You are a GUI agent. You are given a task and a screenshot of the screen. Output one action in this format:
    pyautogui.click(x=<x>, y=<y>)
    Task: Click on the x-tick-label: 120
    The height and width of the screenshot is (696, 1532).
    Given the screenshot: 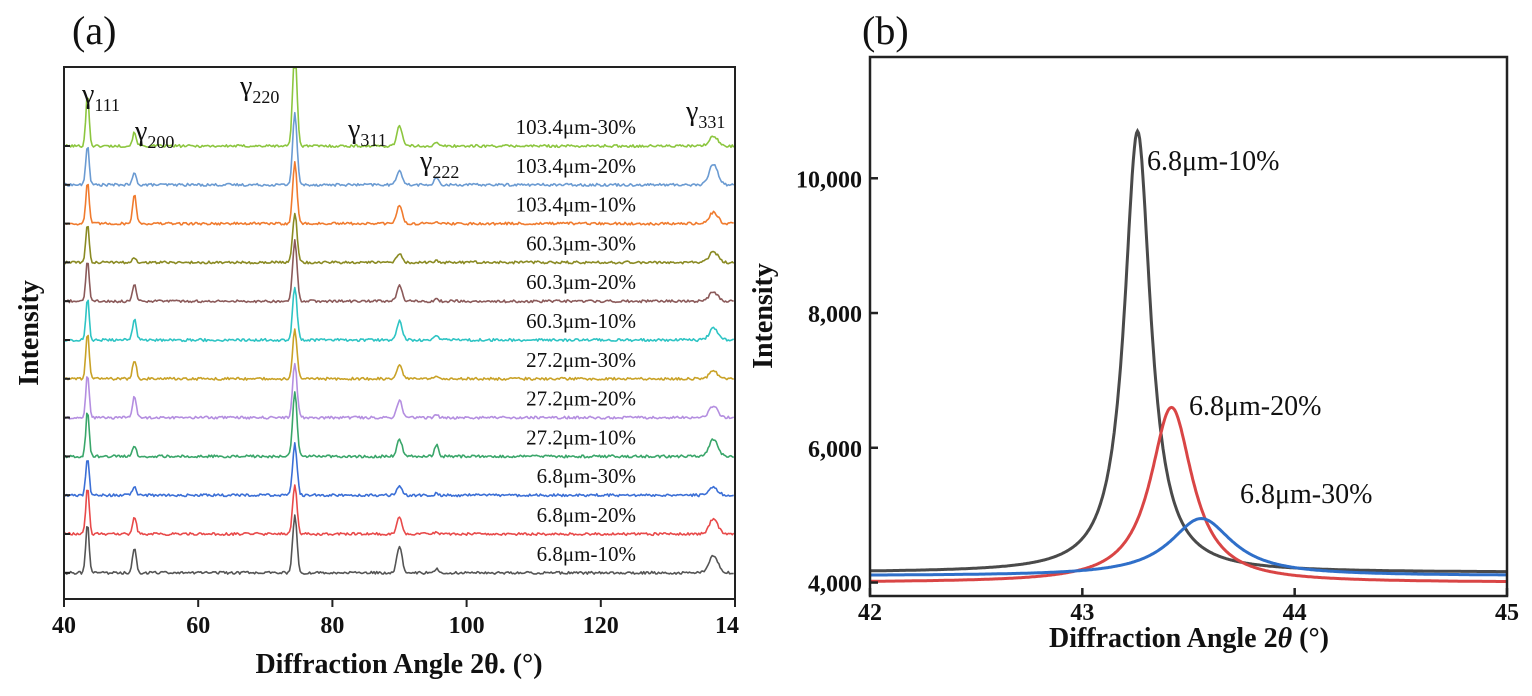 What is the action you would take?
    pyautogui.click(x=601, y=626)
    